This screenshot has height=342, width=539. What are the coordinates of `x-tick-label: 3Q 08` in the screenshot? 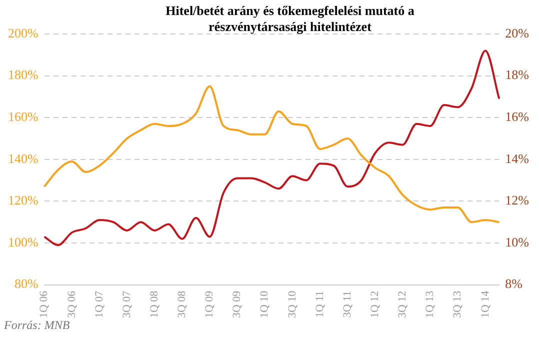 It's located at (182, 304).